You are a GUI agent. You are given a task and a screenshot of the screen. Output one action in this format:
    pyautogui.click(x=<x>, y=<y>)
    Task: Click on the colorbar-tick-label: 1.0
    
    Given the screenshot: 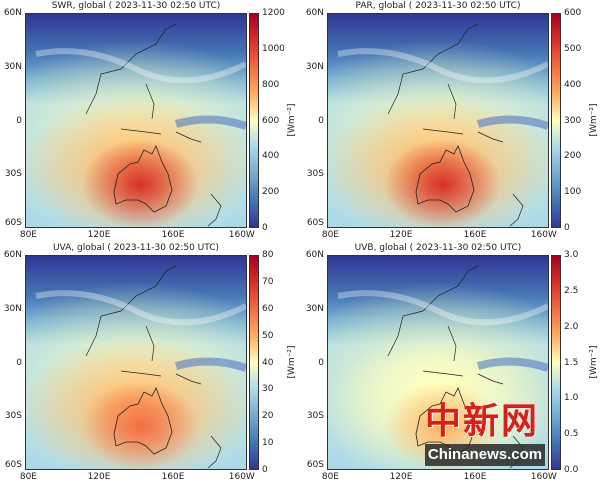 What is the action you would take?
    pyautogui.click(x=571, y=398)
    